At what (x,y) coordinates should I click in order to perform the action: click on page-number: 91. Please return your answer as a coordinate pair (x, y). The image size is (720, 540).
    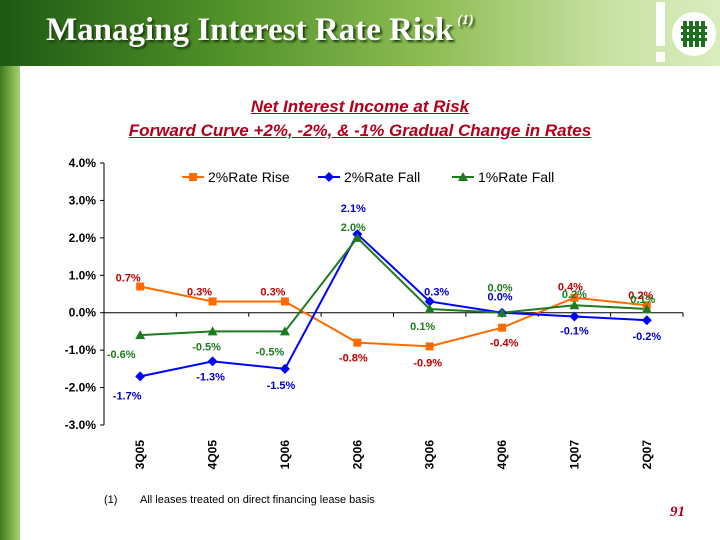
    Looking at the image, I should click on (677, 512).